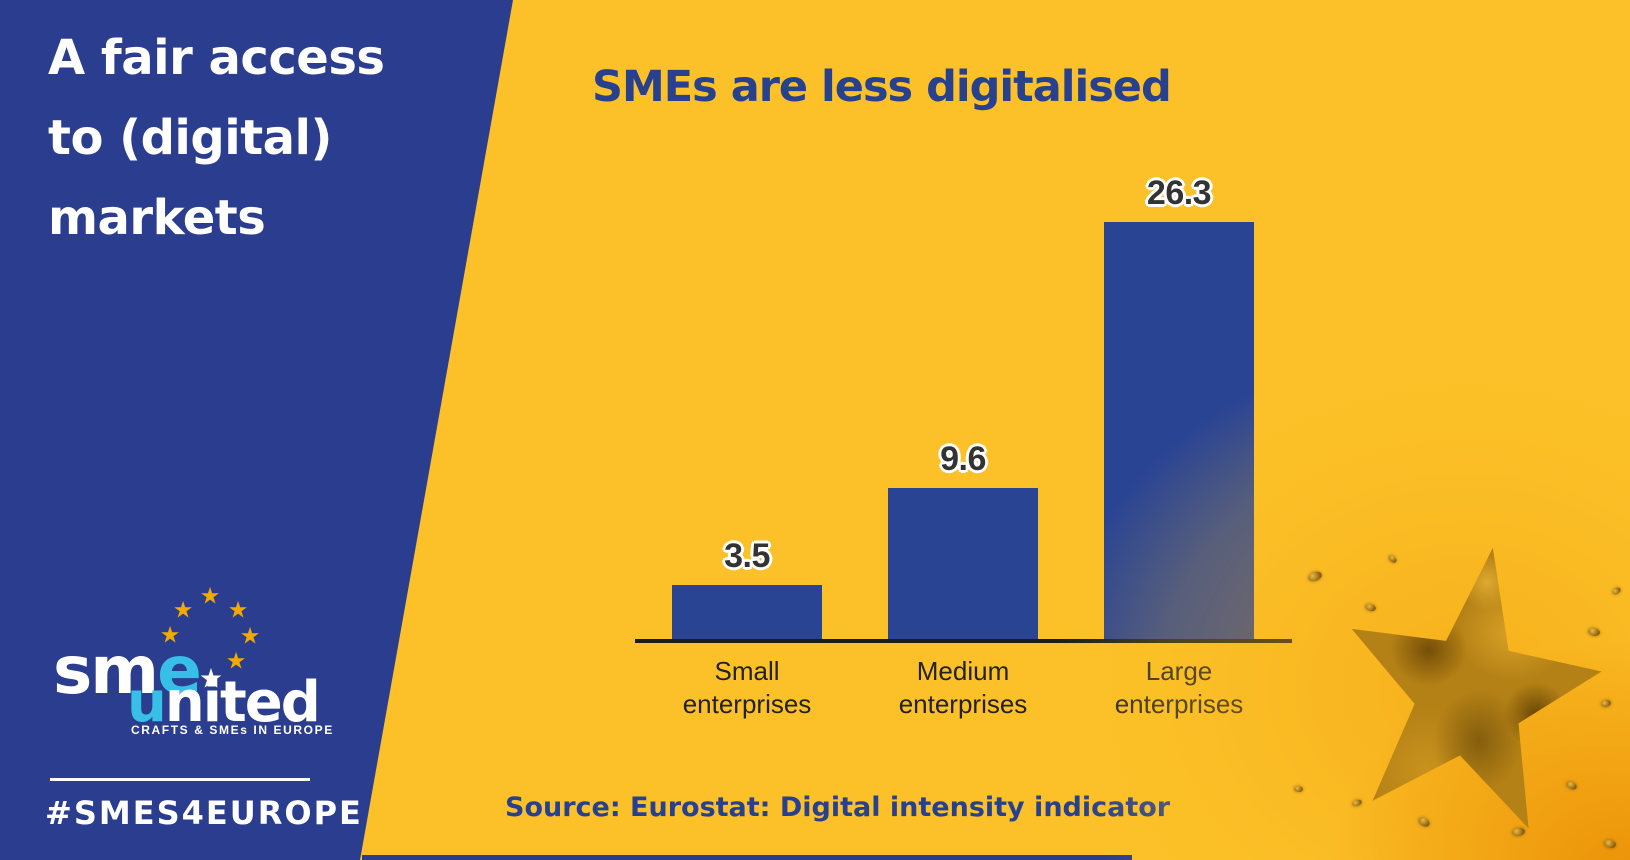 The image size is (1630, 860). Describe the element at coordinates (963, 641) in the screenshot. I see `x-axis-line` at that location.